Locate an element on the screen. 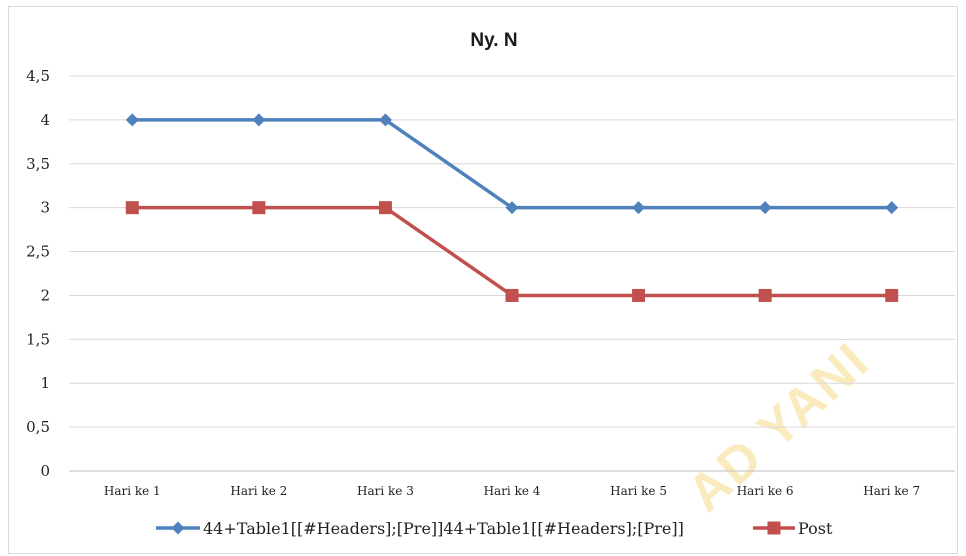  y-tick-label: 2 is located at coordinates (45, 295).